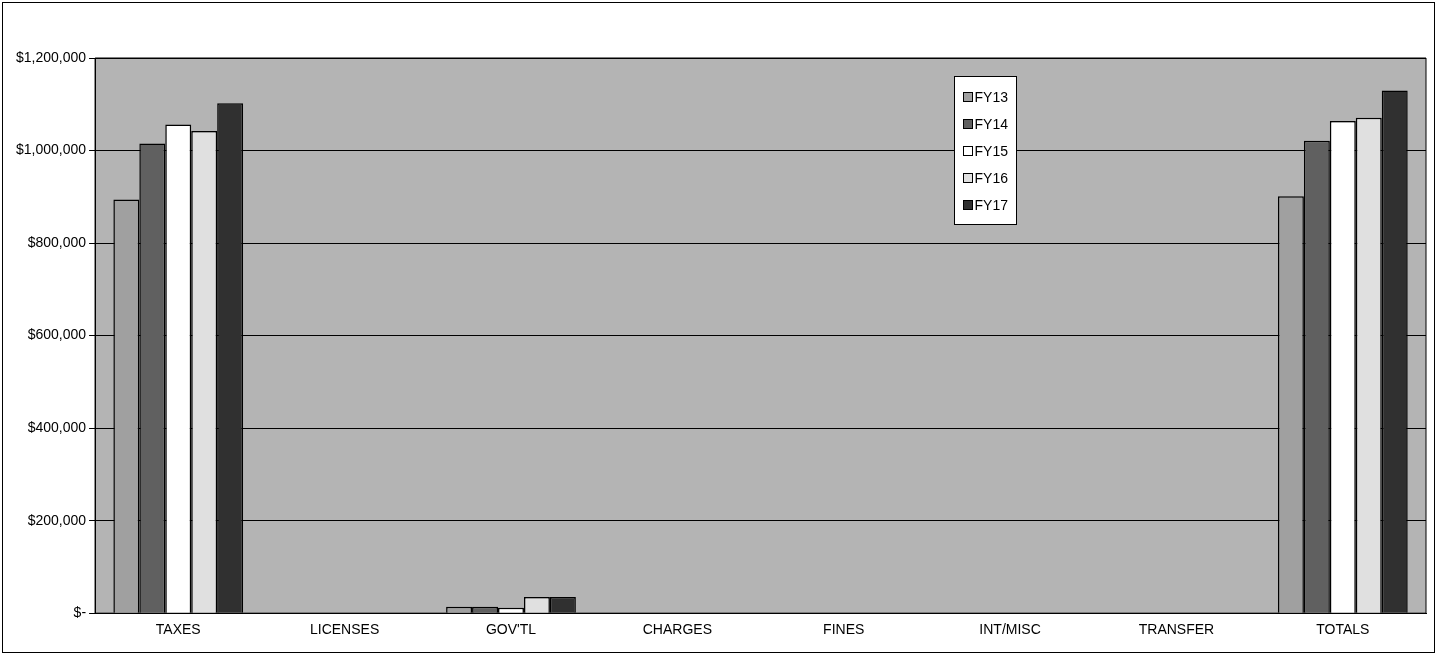 The height and width of the screenshot is (655, 1437). Describe the element at coordinates (51, 56) in the screenshot. I see `y-tick-label: $1,200,000` at that location.